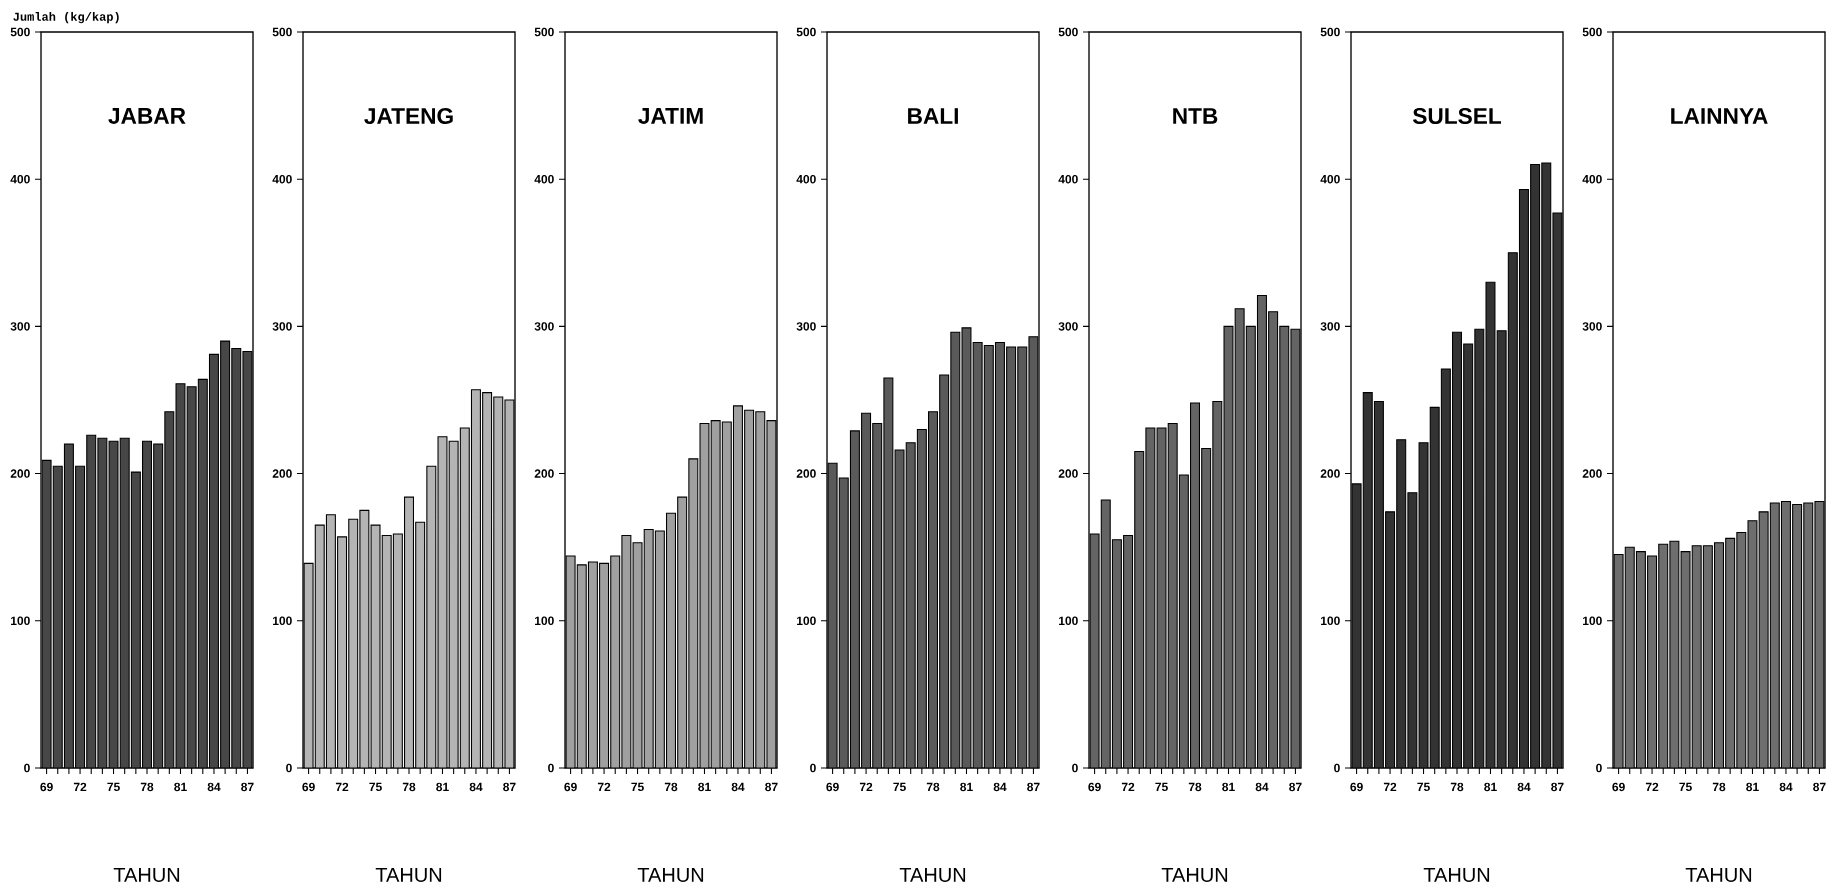  What do you see at coordinates (1195, 116) in the screenshot?
I see `text: NTB` at bounding box center [1195, 116].